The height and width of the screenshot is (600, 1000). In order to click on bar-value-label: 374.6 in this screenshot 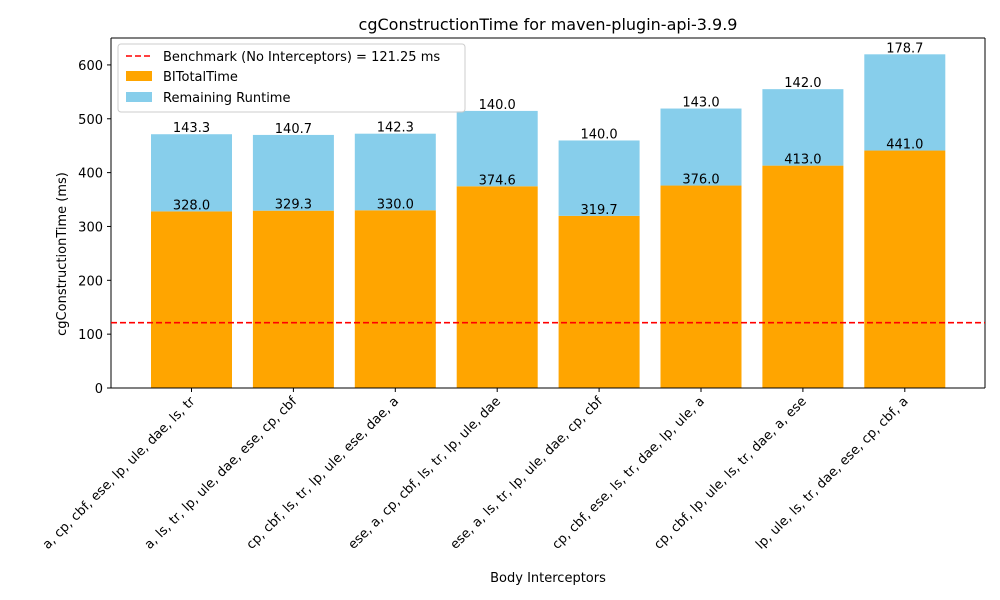, I will do `click(497, 180)`.